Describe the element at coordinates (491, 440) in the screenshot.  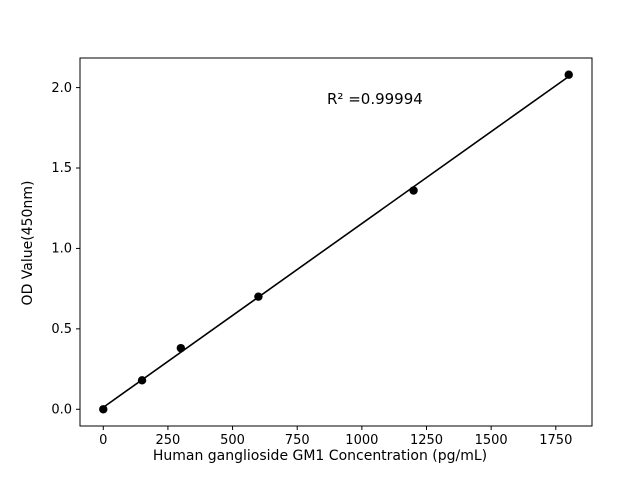
I see `x-tick-label: 1500` at that location.